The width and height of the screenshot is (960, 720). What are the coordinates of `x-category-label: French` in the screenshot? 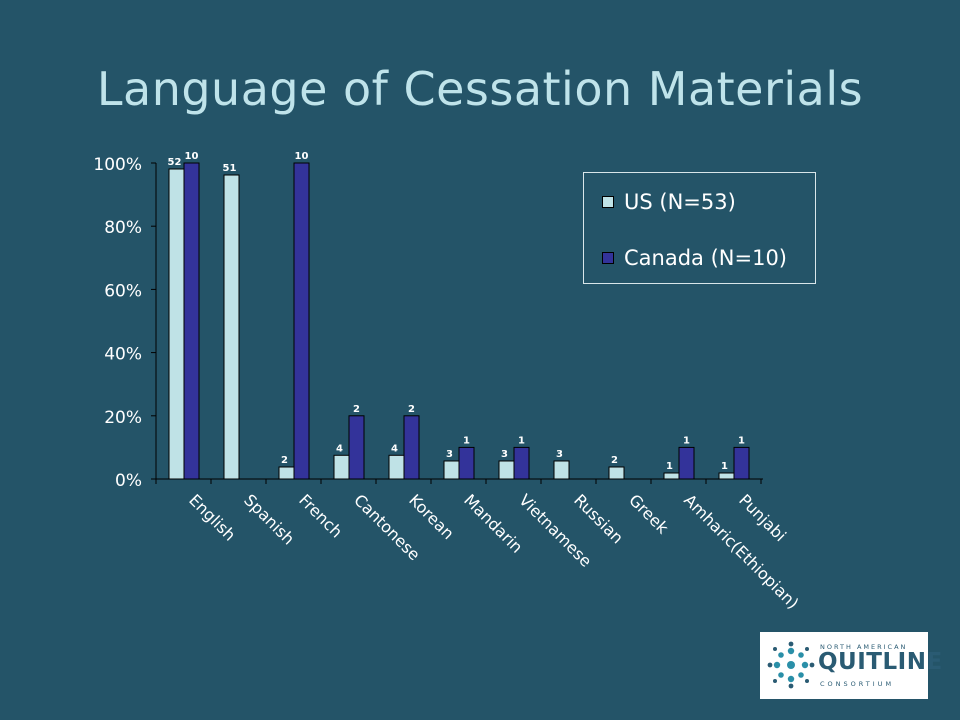 It's located at (320, 515).